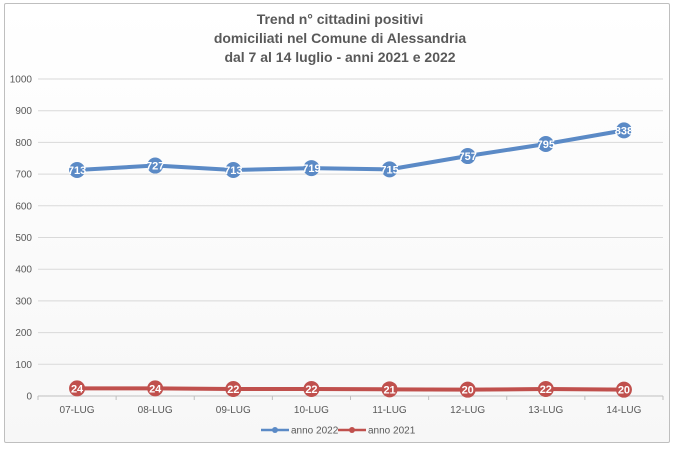  I want to click on legend-label-2: anno 2021, so click(392, 431).